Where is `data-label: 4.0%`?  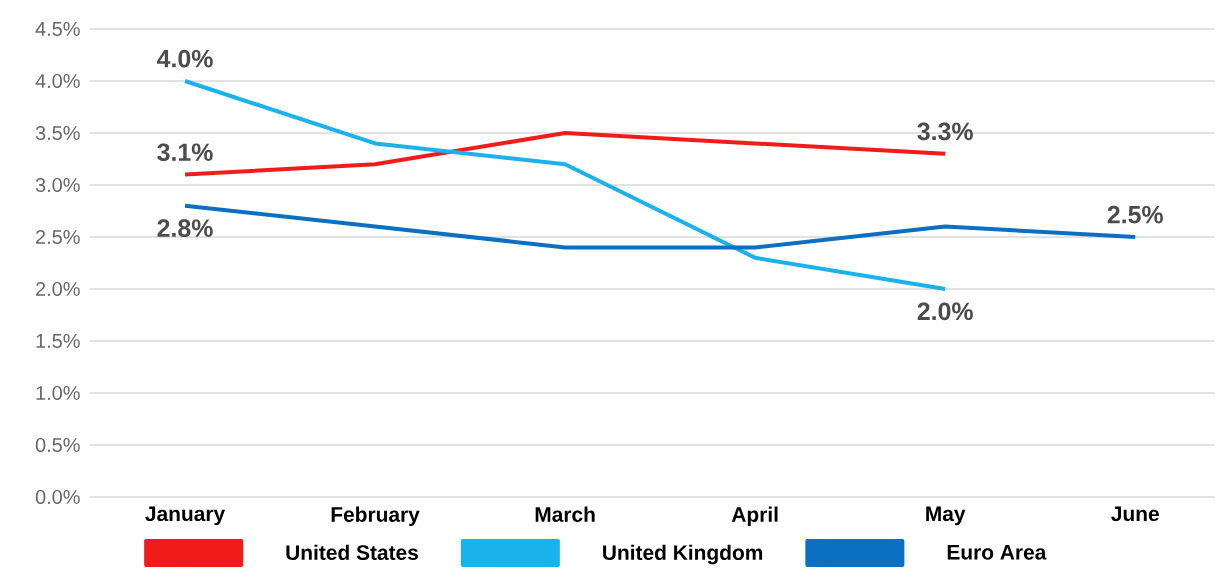
data-label: 4.0% is located at coordinates (185, 58).